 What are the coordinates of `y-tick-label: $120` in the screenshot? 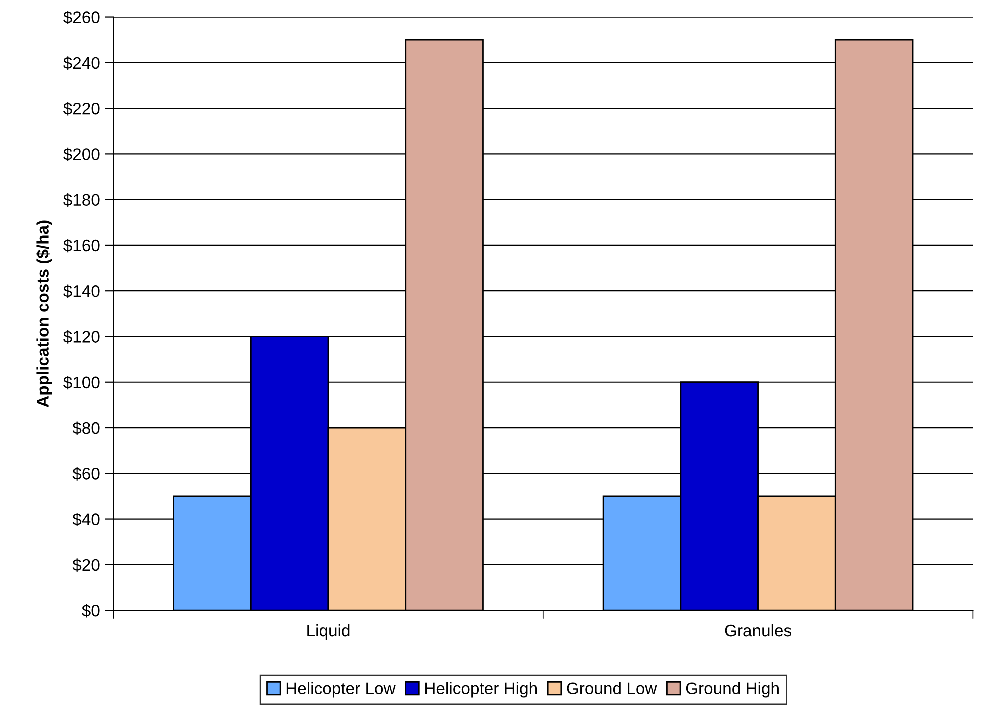 It's located at (82, 337).